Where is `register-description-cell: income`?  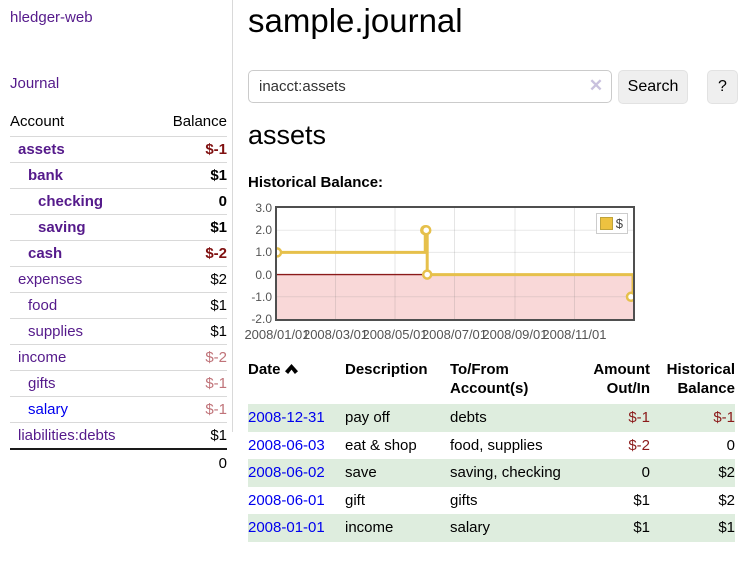 register-description-cell: income is located at coordinates (369, 528).